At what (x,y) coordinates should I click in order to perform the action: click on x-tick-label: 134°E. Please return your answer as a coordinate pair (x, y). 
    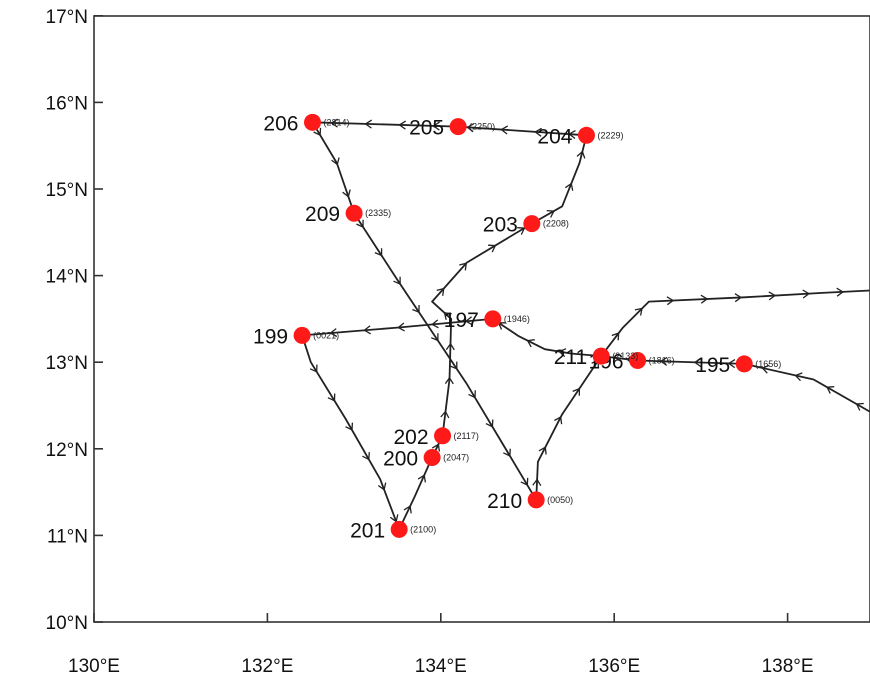
    Looking at the image, I should click on (441, 666).